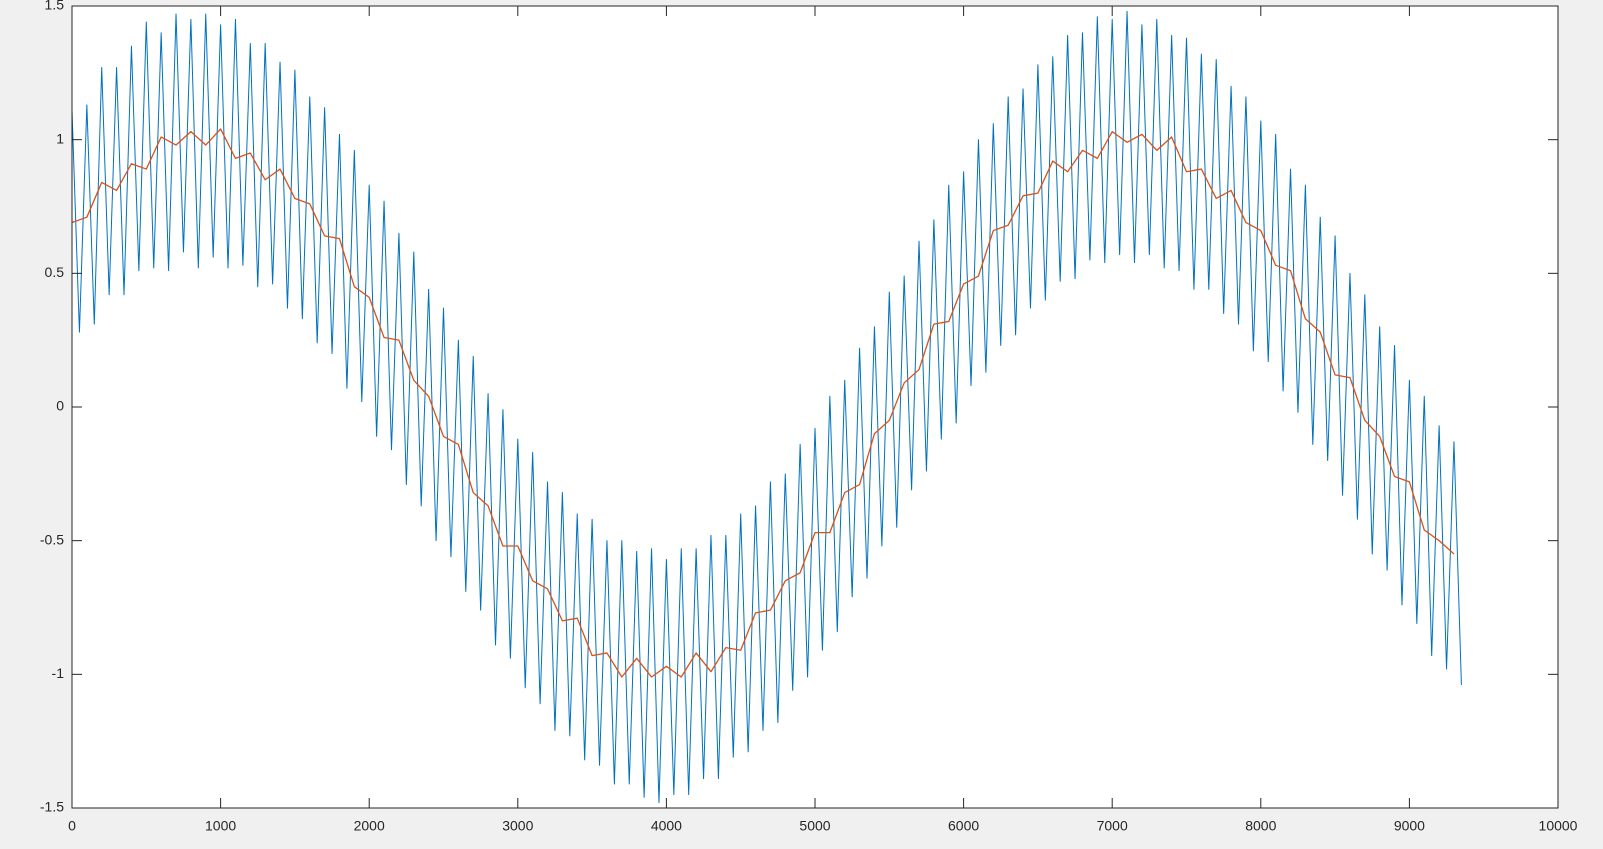 The width and height of the screenshot is (1603, 849). I want to click on y-tick-label: -0.5, so click(52, 539).